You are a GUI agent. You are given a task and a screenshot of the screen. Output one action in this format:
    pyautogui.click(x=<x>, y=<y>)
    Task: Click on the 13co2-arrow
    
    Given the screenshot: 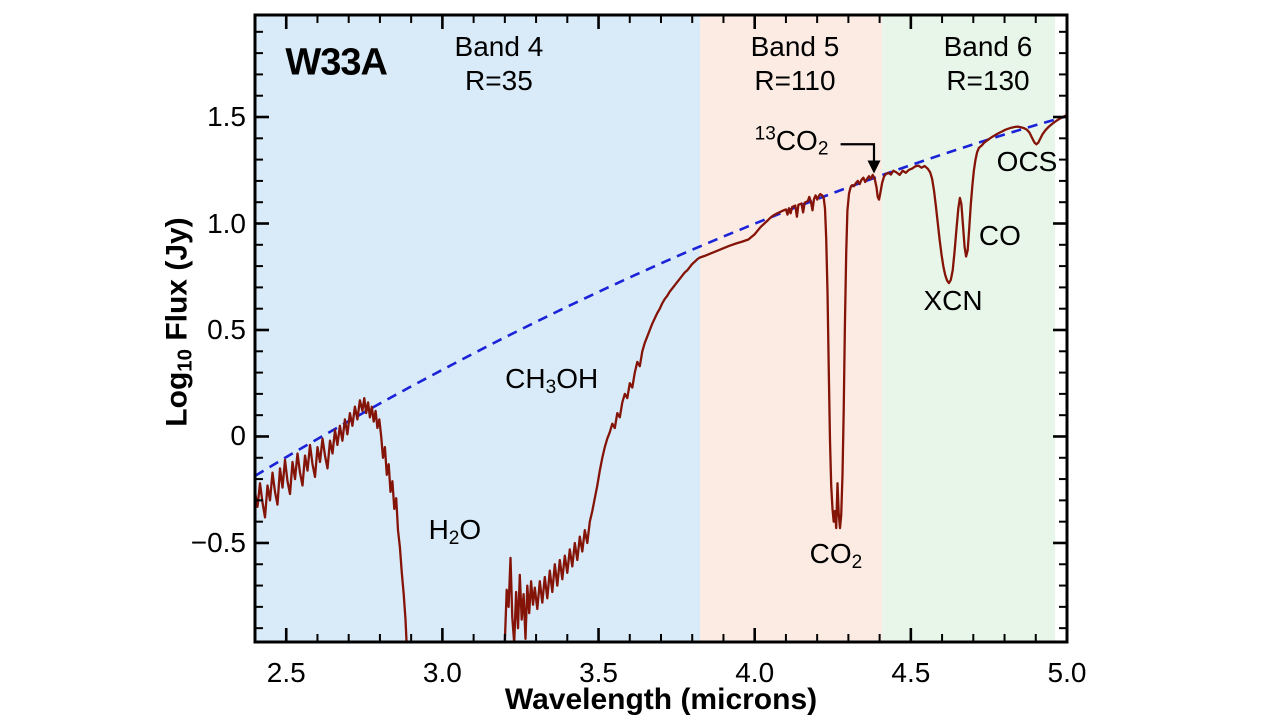 What is the action you would take?
    pyautogui.click(x=858, y=153)
    